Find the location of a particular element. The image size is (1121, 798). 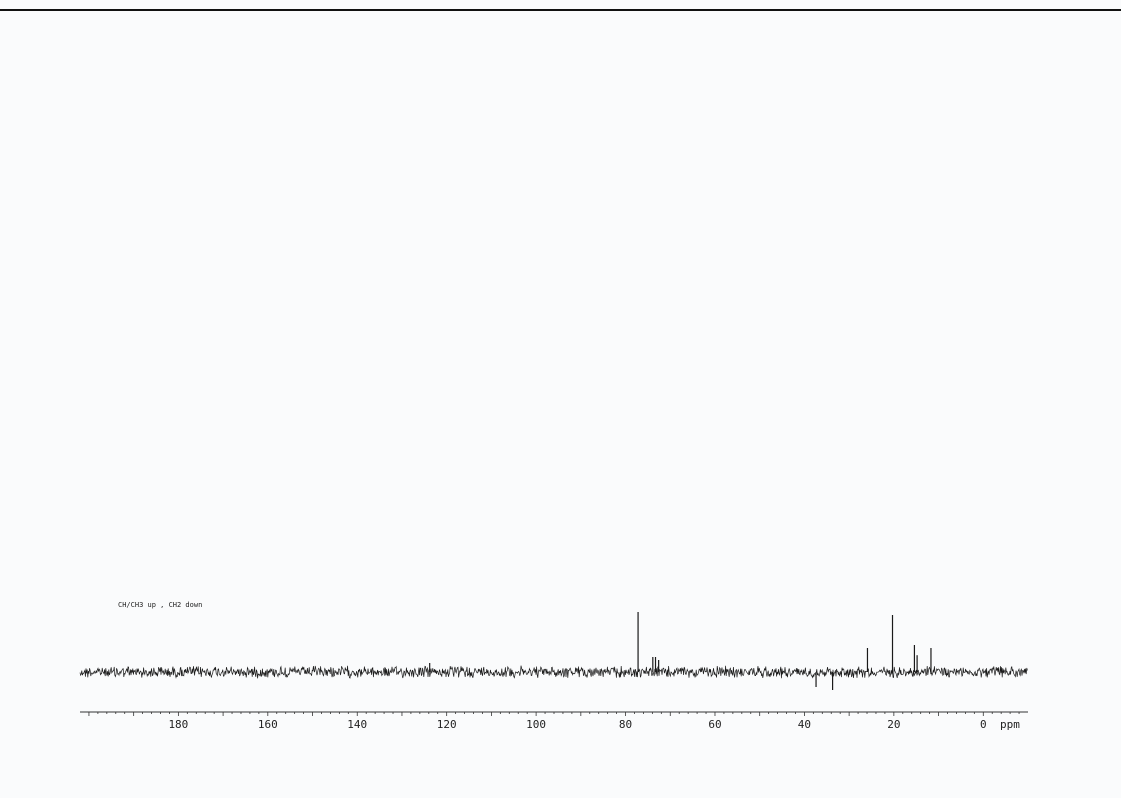

x-tick-label: 160 is located at coordinates (268, 724).